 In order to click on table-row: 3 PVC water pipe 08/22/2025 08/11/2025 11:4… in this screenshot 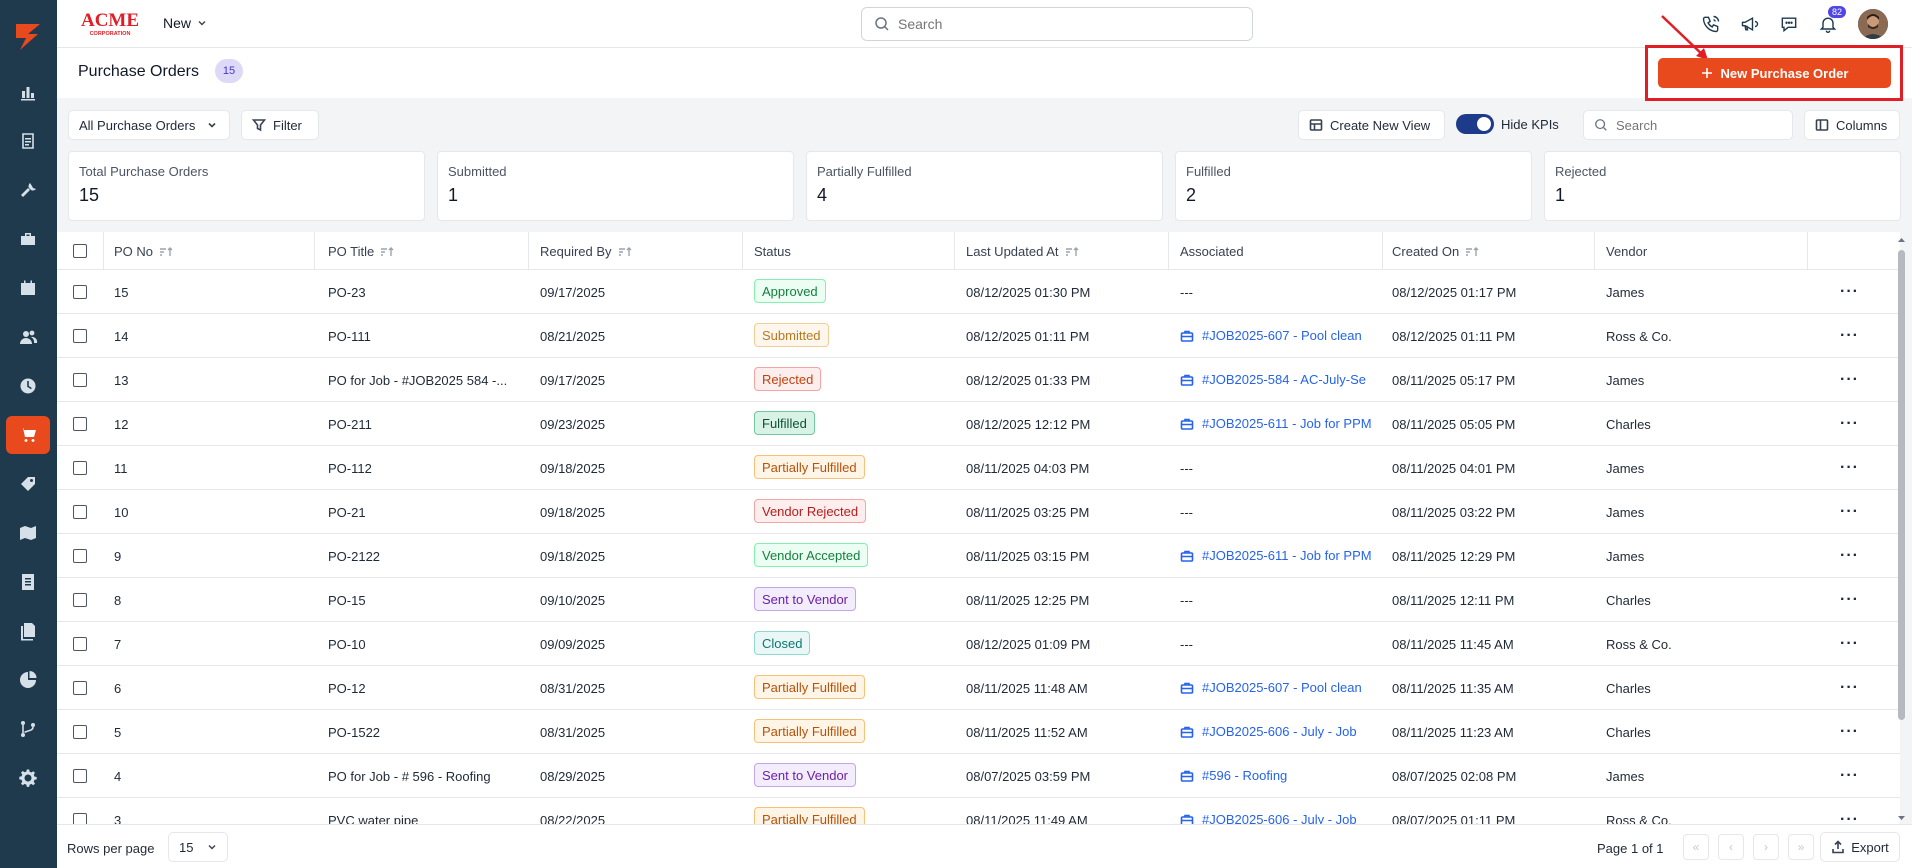, I will do `click(978, 811)`.